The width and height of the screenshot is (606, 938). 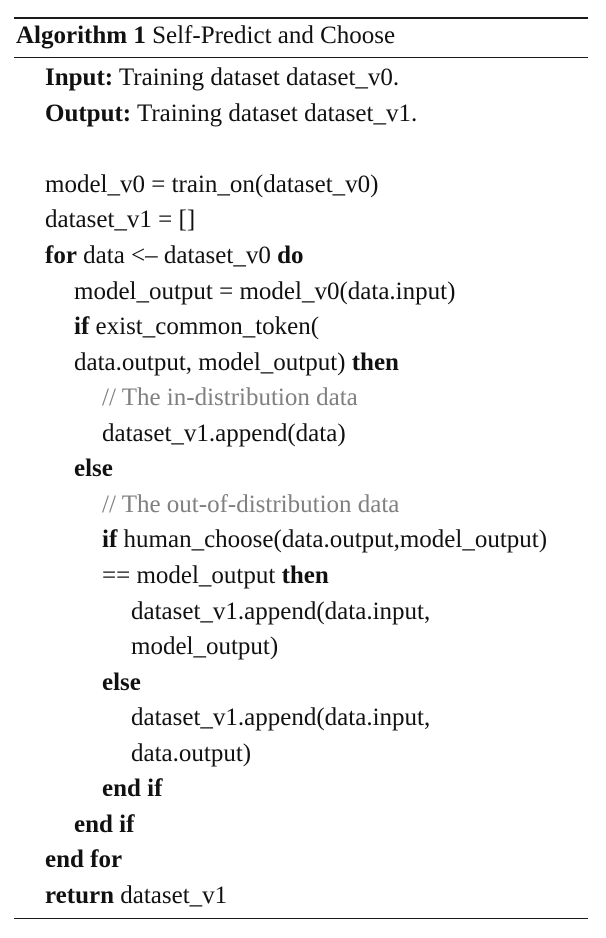 I want to click on then-keyword: then, so click(x=375, y=362).